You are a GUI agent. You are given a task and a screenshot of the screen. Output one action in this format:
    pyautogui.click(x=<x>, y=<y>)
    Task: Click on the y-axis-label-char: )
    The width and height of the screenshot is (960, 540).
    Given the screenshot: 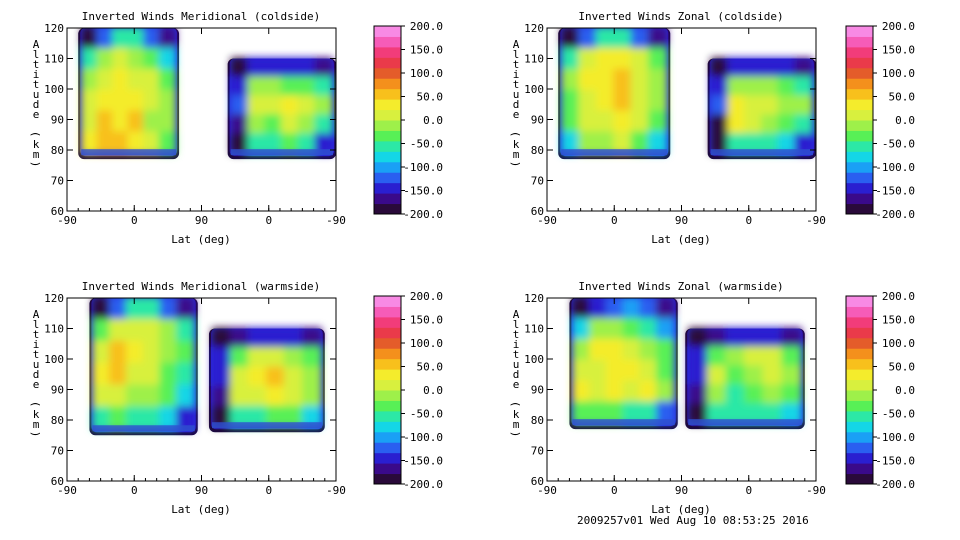 What is the action you would take?
    pyautogui.click(x=515, y=164)
    